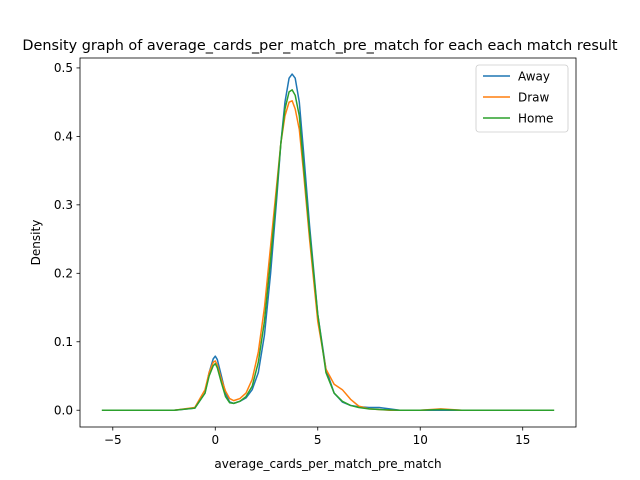 The width and height of the screenshot is (640, 480). Describe the element at coordinates (63, 411) in the screenshot. I see `y-tick-label: 0.0` at that location.